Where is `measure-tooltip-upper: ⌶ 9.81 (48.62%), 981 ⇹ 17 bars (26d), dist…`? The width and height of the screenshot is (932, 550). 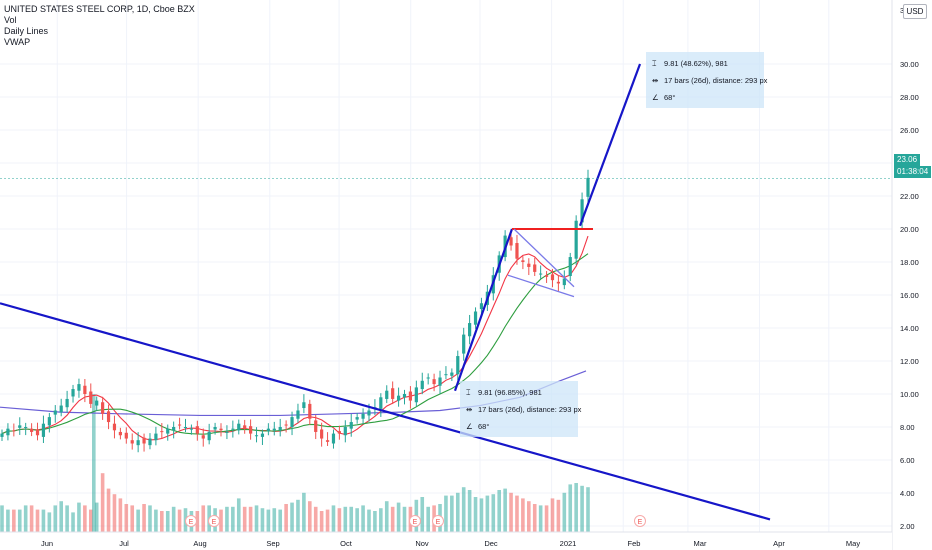
measure-tooltip-upper: ⌶ 9.81 (48.62%), 981 ⇹ 17 bars (26d), dist… is located at coordinates (706, 80).